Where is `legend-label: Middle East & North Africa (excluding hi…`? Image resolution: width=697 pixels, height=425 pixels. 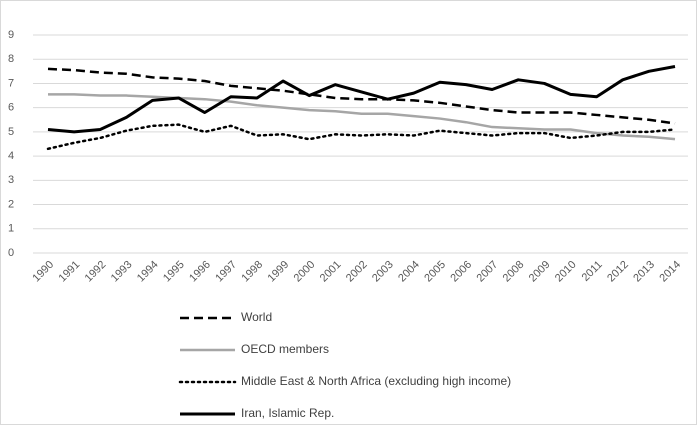 legend-label: Middle East & North Africa (excluding hi… is located at coordinates (376, 381).